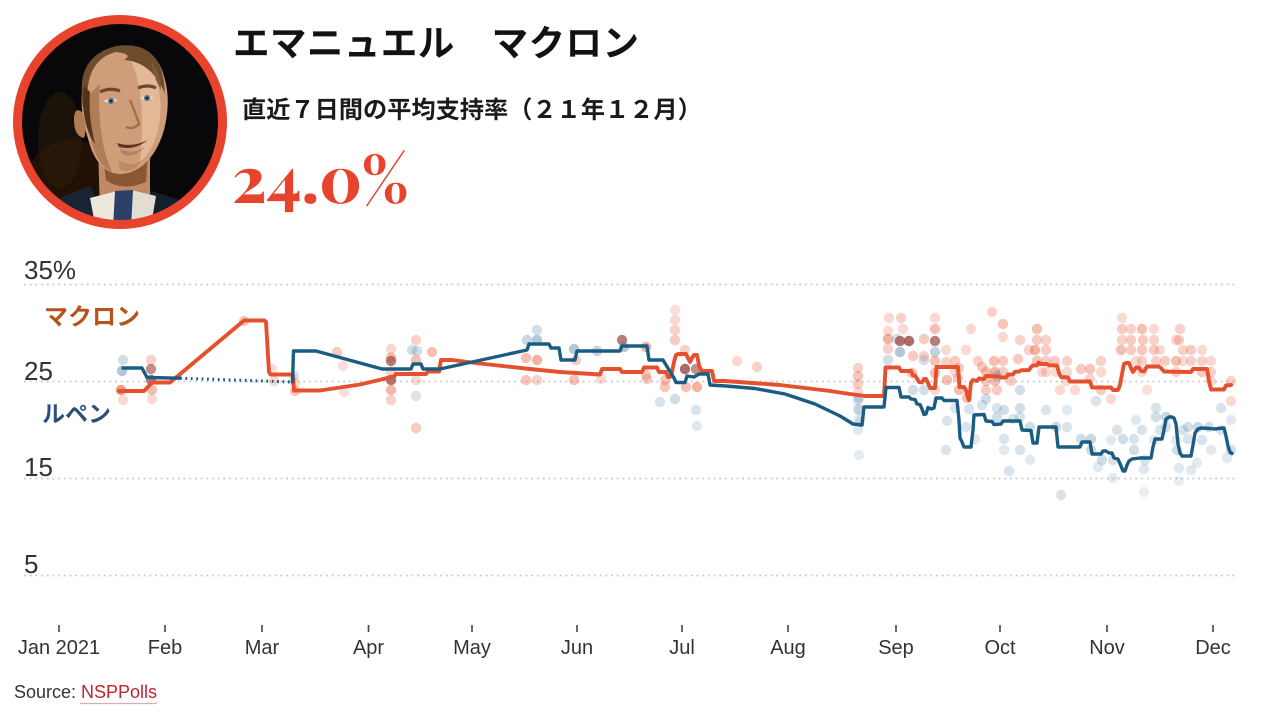 The image size is (1280, 725). Describe the element at coordinates (896, 648) in the screenshot. I see `svg-text: Sep` at that location.